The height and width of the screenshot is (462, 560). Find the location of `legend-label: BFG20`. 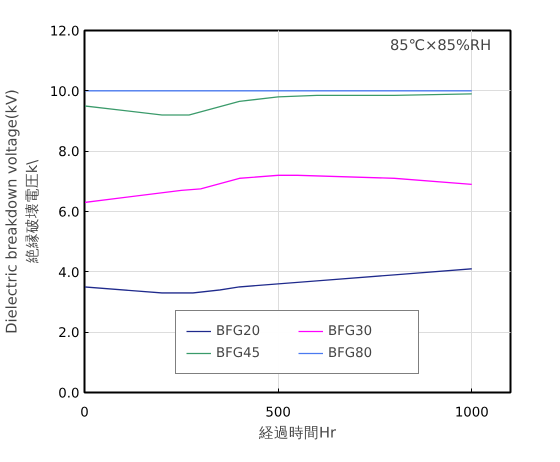

legend-label: BFG20 is located at coordinates (239, 331).